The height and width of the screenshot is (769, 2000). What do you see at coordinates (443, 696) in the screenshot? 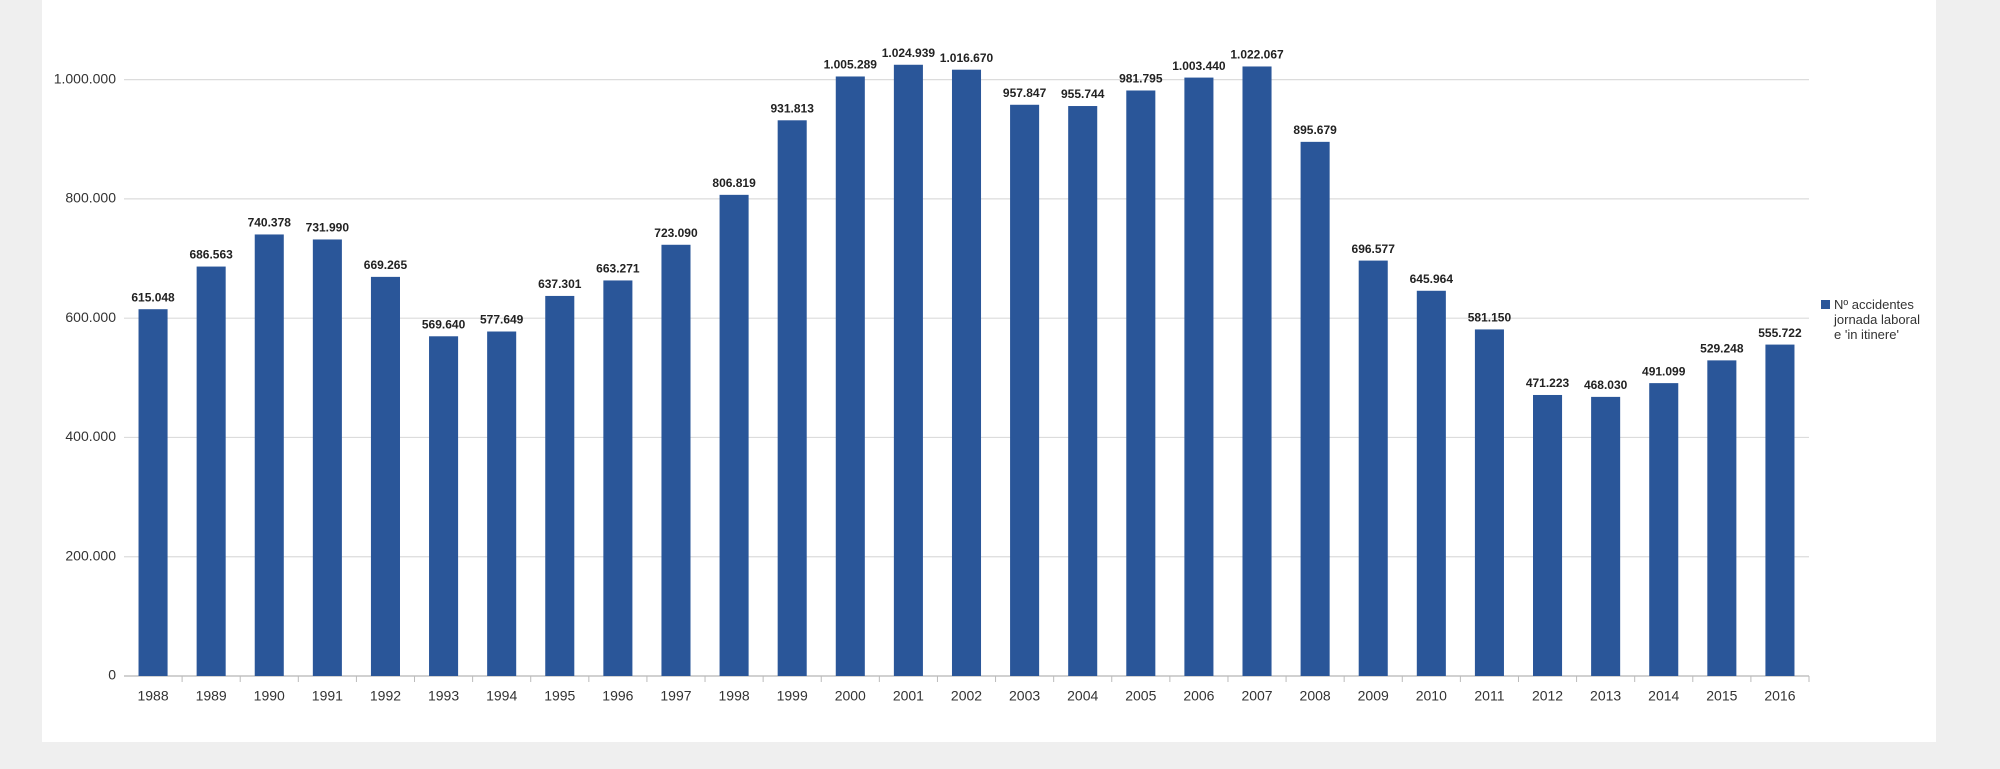
I see `x-tick-label: 1993` at bounding box center [443, 696].